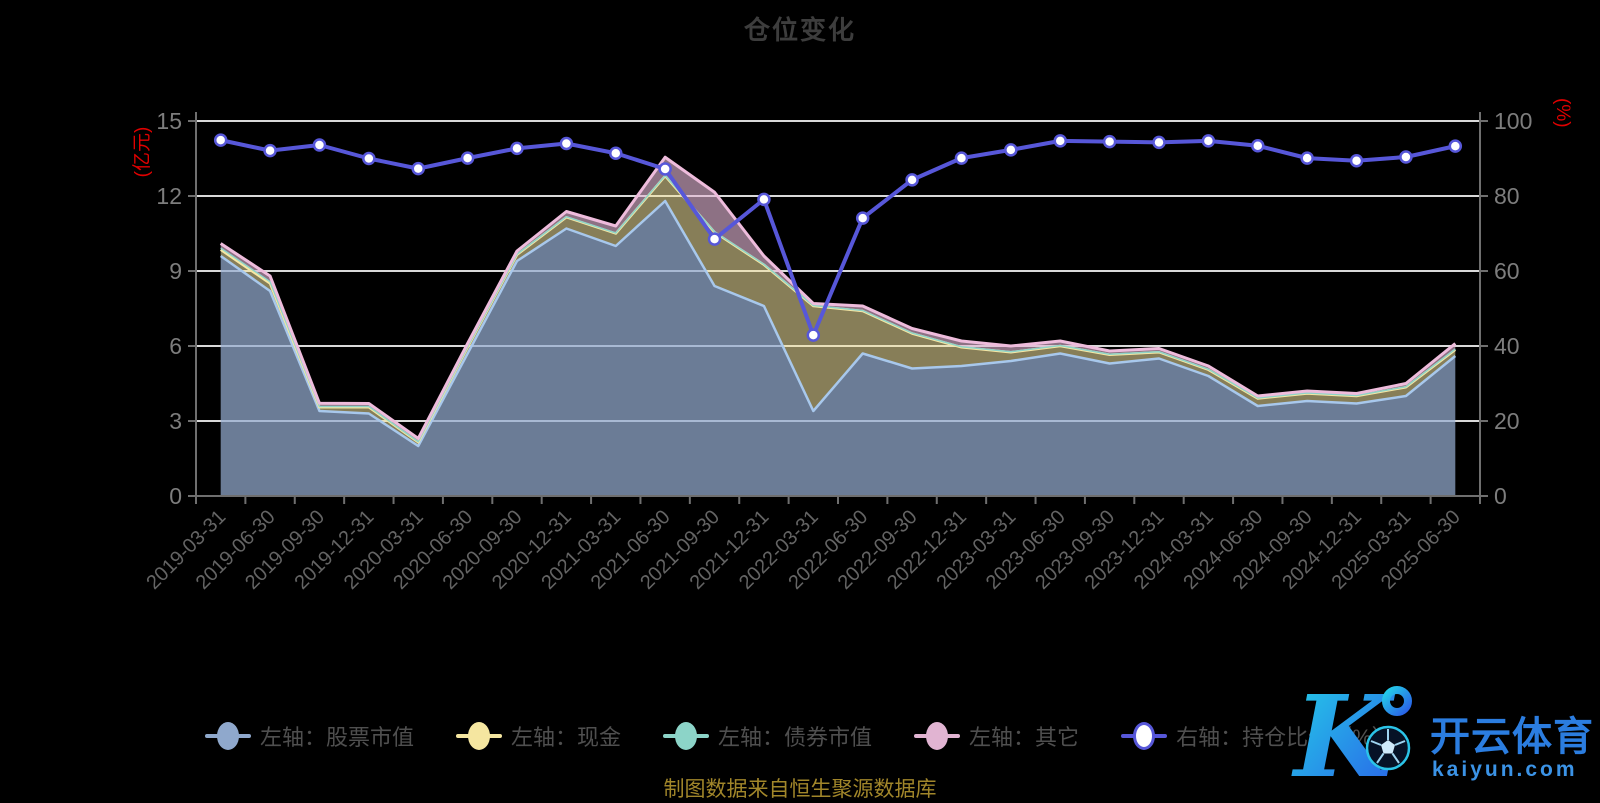 Image resolution: width=1600 pixels, height=803 pixels. I want to click on legend-item-1: 左轴：股票市值, so click(309, 736).